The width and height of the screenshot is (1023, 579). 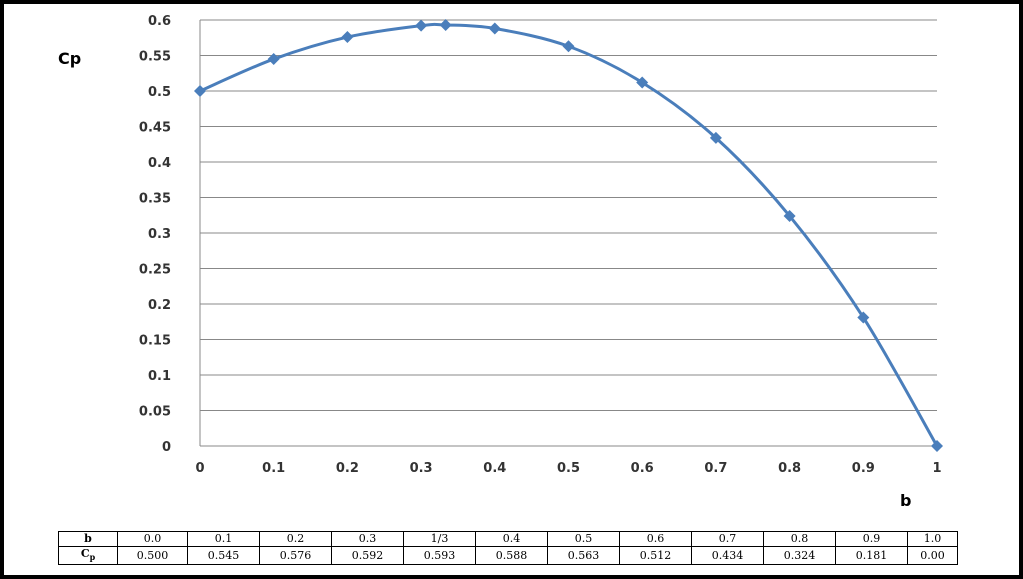 What do you see at coordinates (159, 21) in the screenshot?
I see `y-tick-label: 0.6` at bounding box center [159, 21].